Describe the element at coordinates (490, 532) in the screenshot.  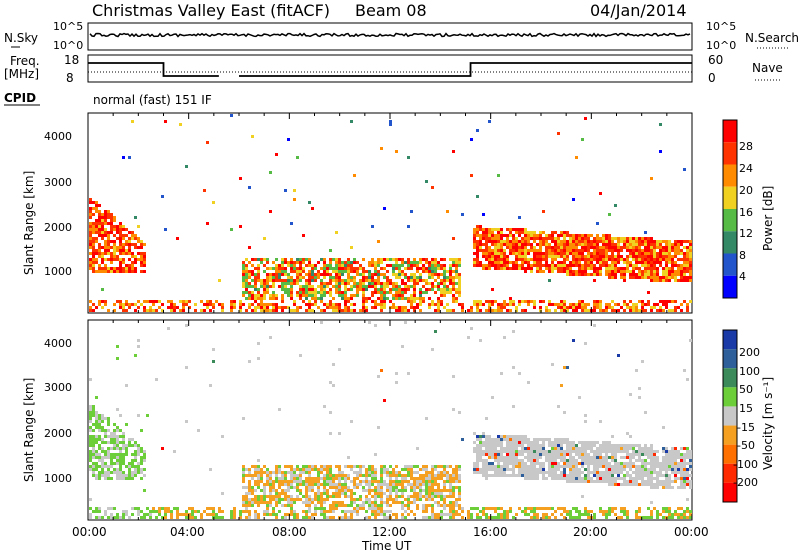
I see `x-tick-1600: 16:00` at that location.